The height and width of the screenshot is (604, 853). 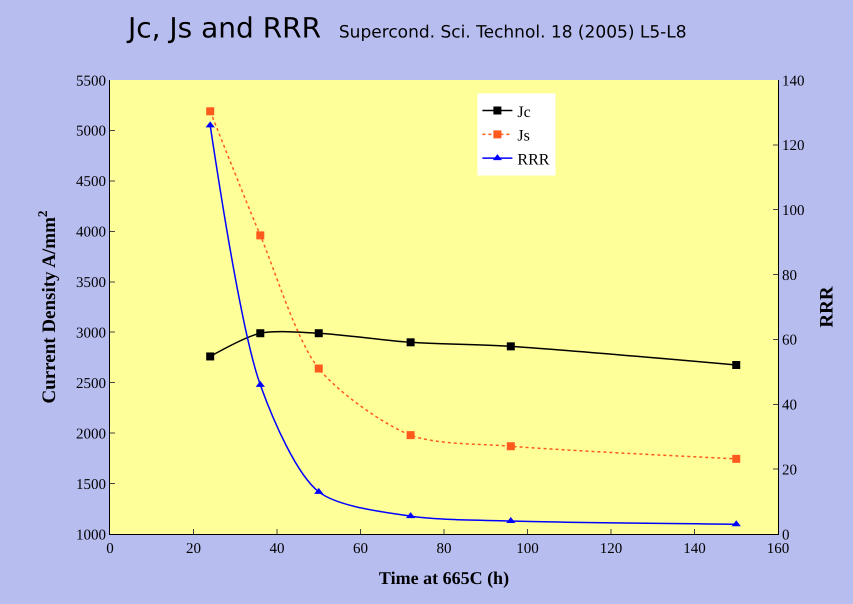 What do you see at coordinates (277, 549) in the screenshot?
I see `x-tick-label: 40` at bounding box center [277, 549].